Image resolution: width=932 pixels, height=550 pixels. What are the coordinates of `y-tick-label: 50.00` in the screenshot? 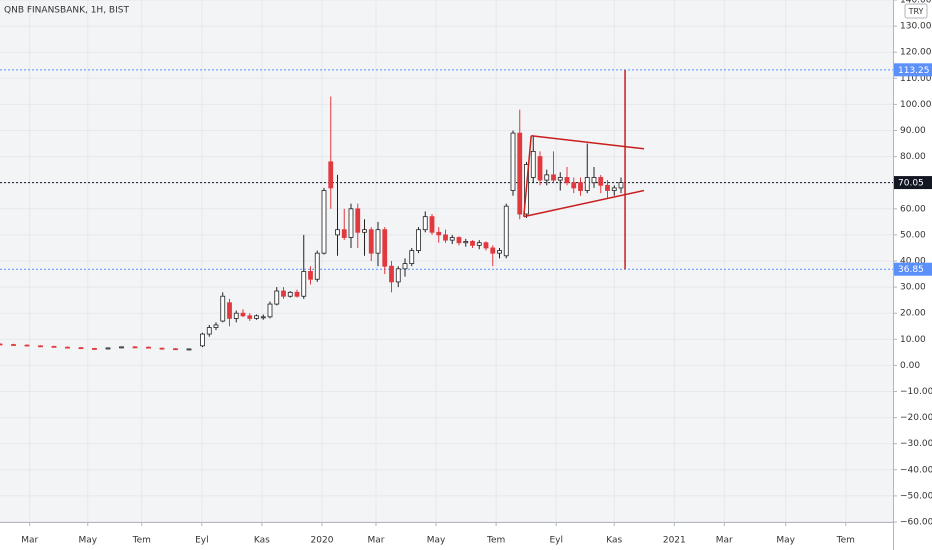 It's located at (913, 235).